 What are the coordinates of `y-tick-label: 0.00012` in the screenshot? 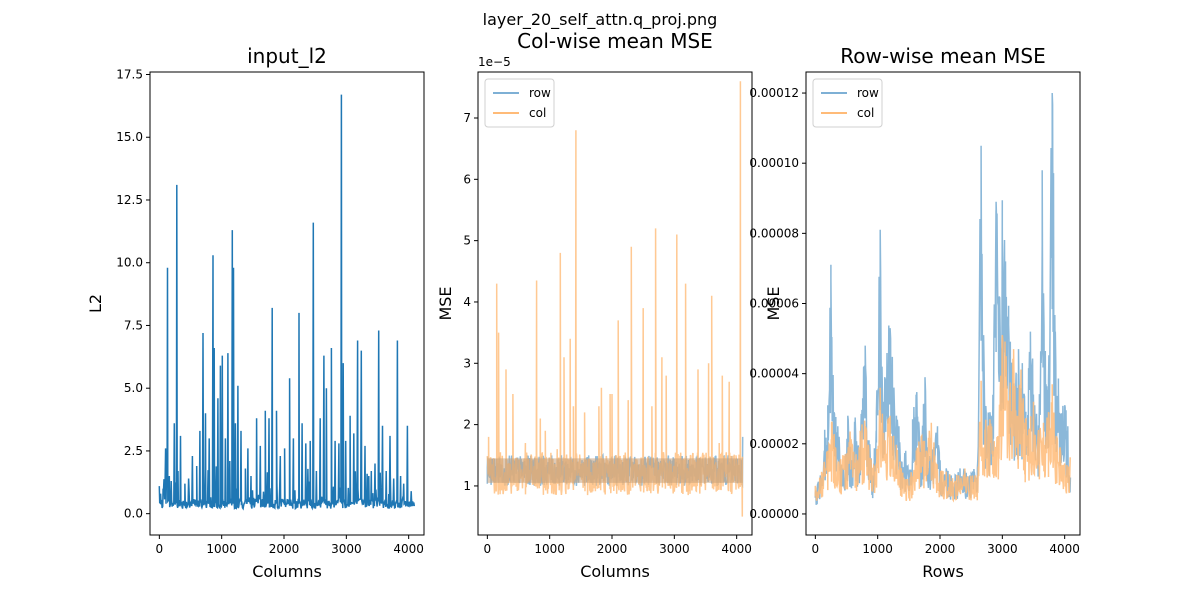 It's located at (774, 93).